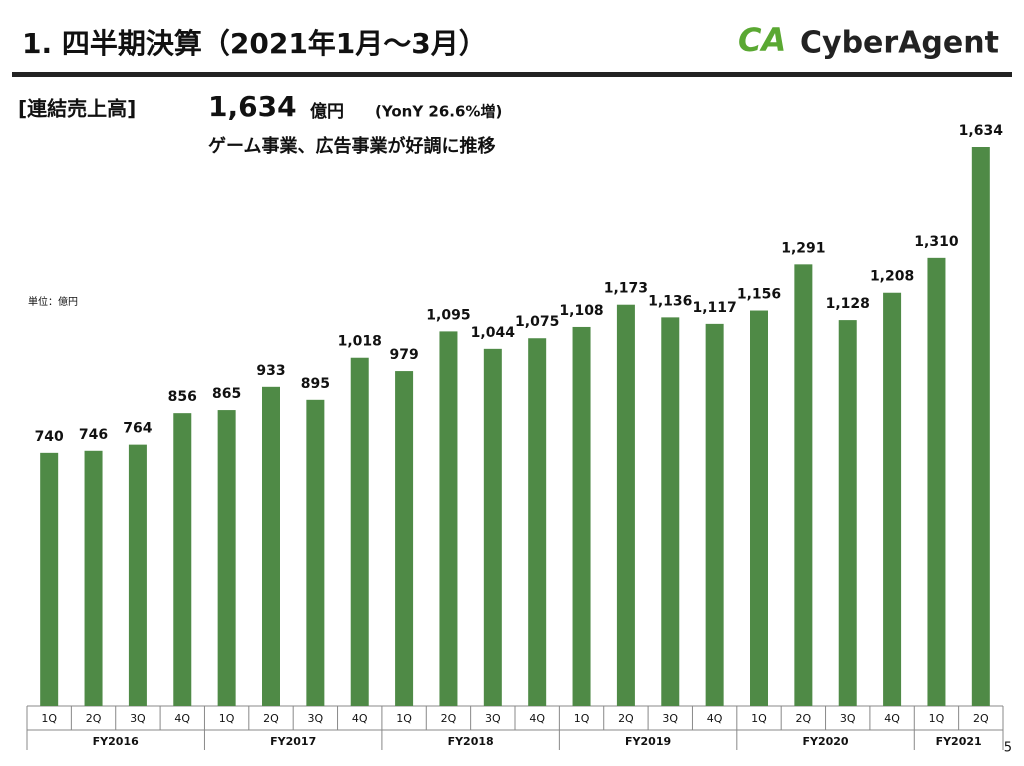 Image resolution: width=1024 pixels, height=766 pixels. Describe the element at coordinates (471, 741) in the screenshot. I see `group-label: FY2018` at that location.